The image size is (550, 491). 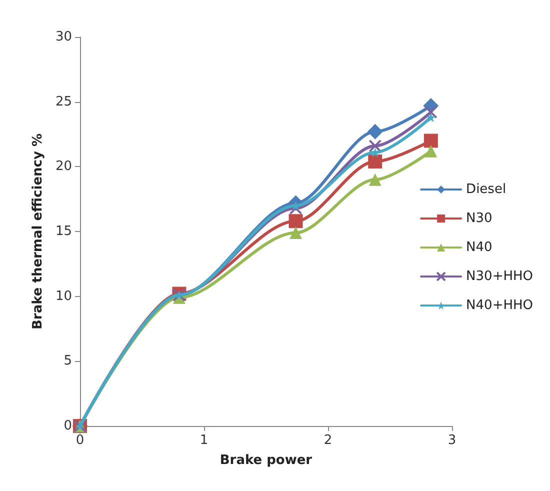 I want to click on x-tick-label: 3, so click(x=452, y=440).